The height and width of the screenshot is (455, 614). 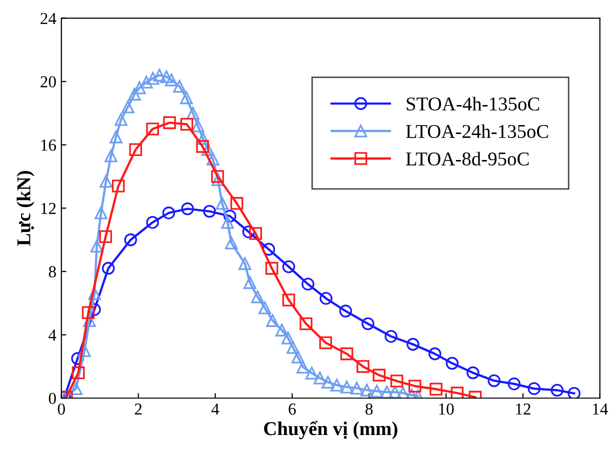 I want to click on y-axis-title: Lực (kN), so click(x=25, y=208).